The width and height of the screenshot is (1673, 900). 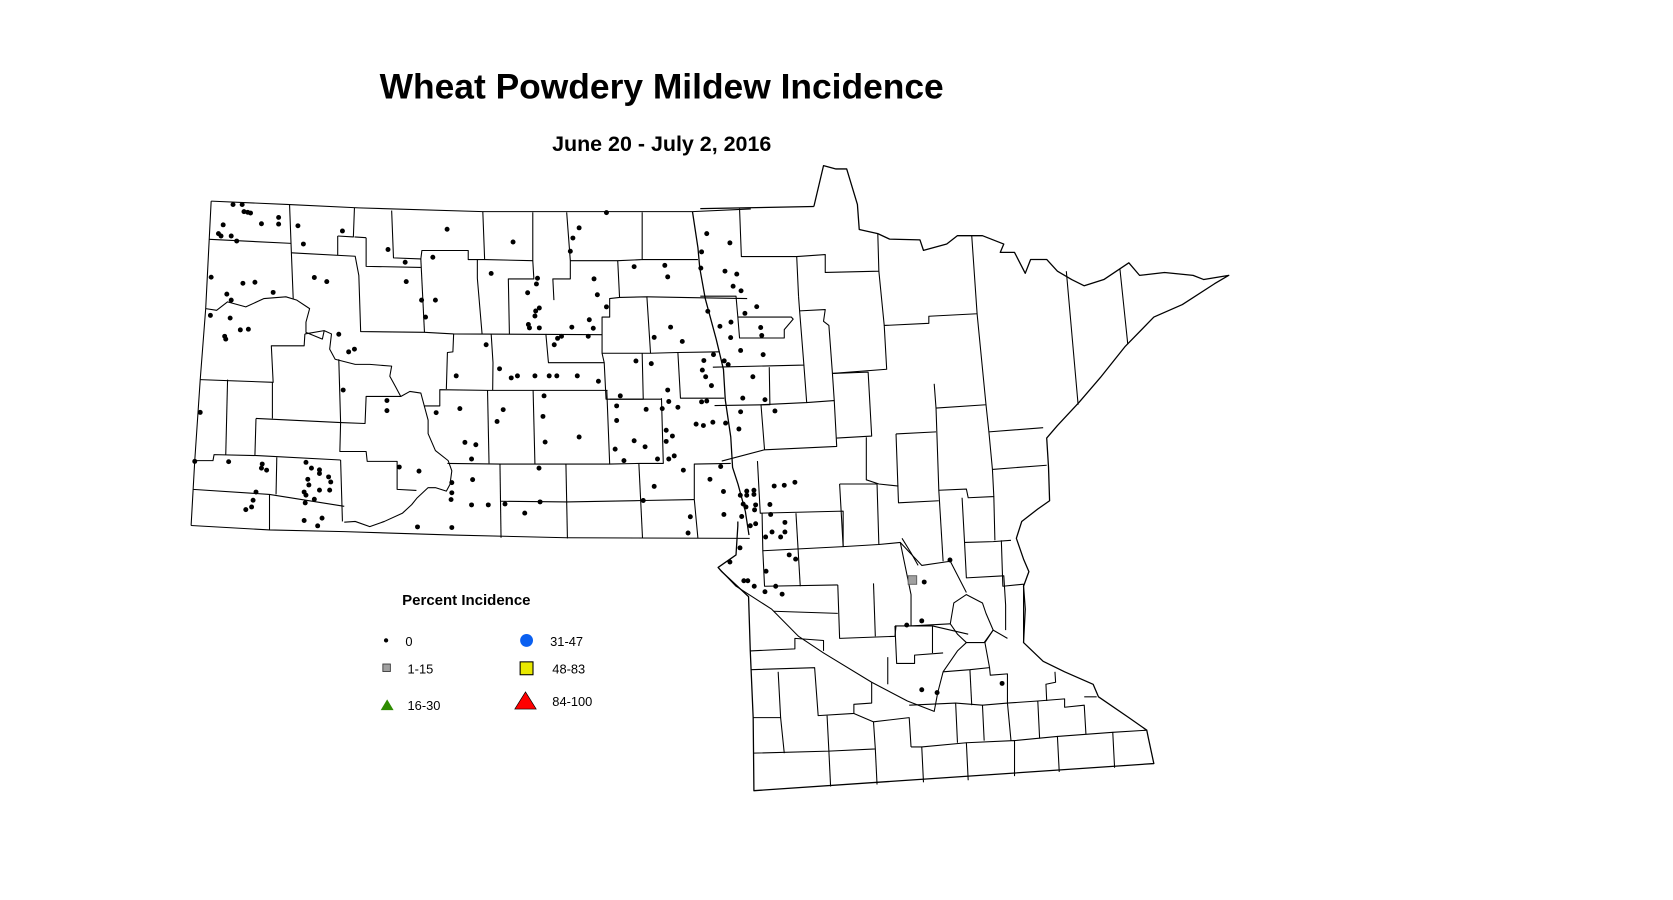 I want to click on state-border-red-river, so click(x=720, y=373).